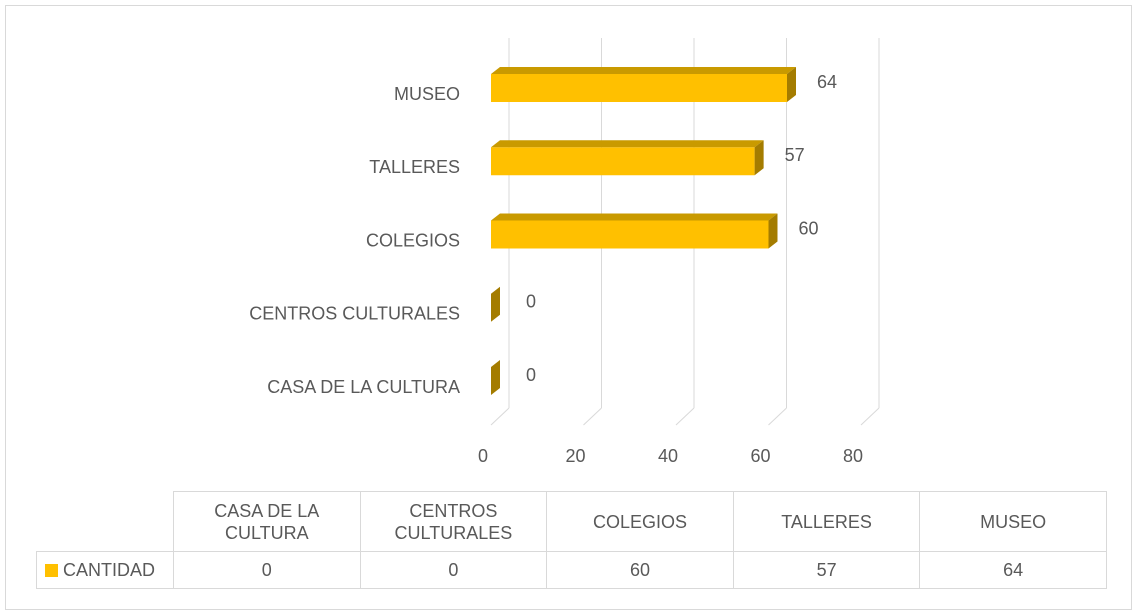 The width and height of the screenshot is (1136, 616). I want to click on y-tick-label: CENTROS CULTURALES, so click(354, 314).